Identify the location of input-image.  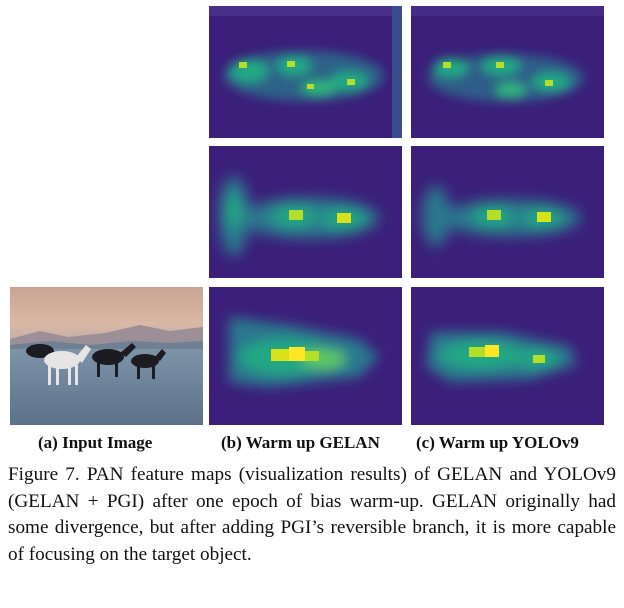
(106, 356).